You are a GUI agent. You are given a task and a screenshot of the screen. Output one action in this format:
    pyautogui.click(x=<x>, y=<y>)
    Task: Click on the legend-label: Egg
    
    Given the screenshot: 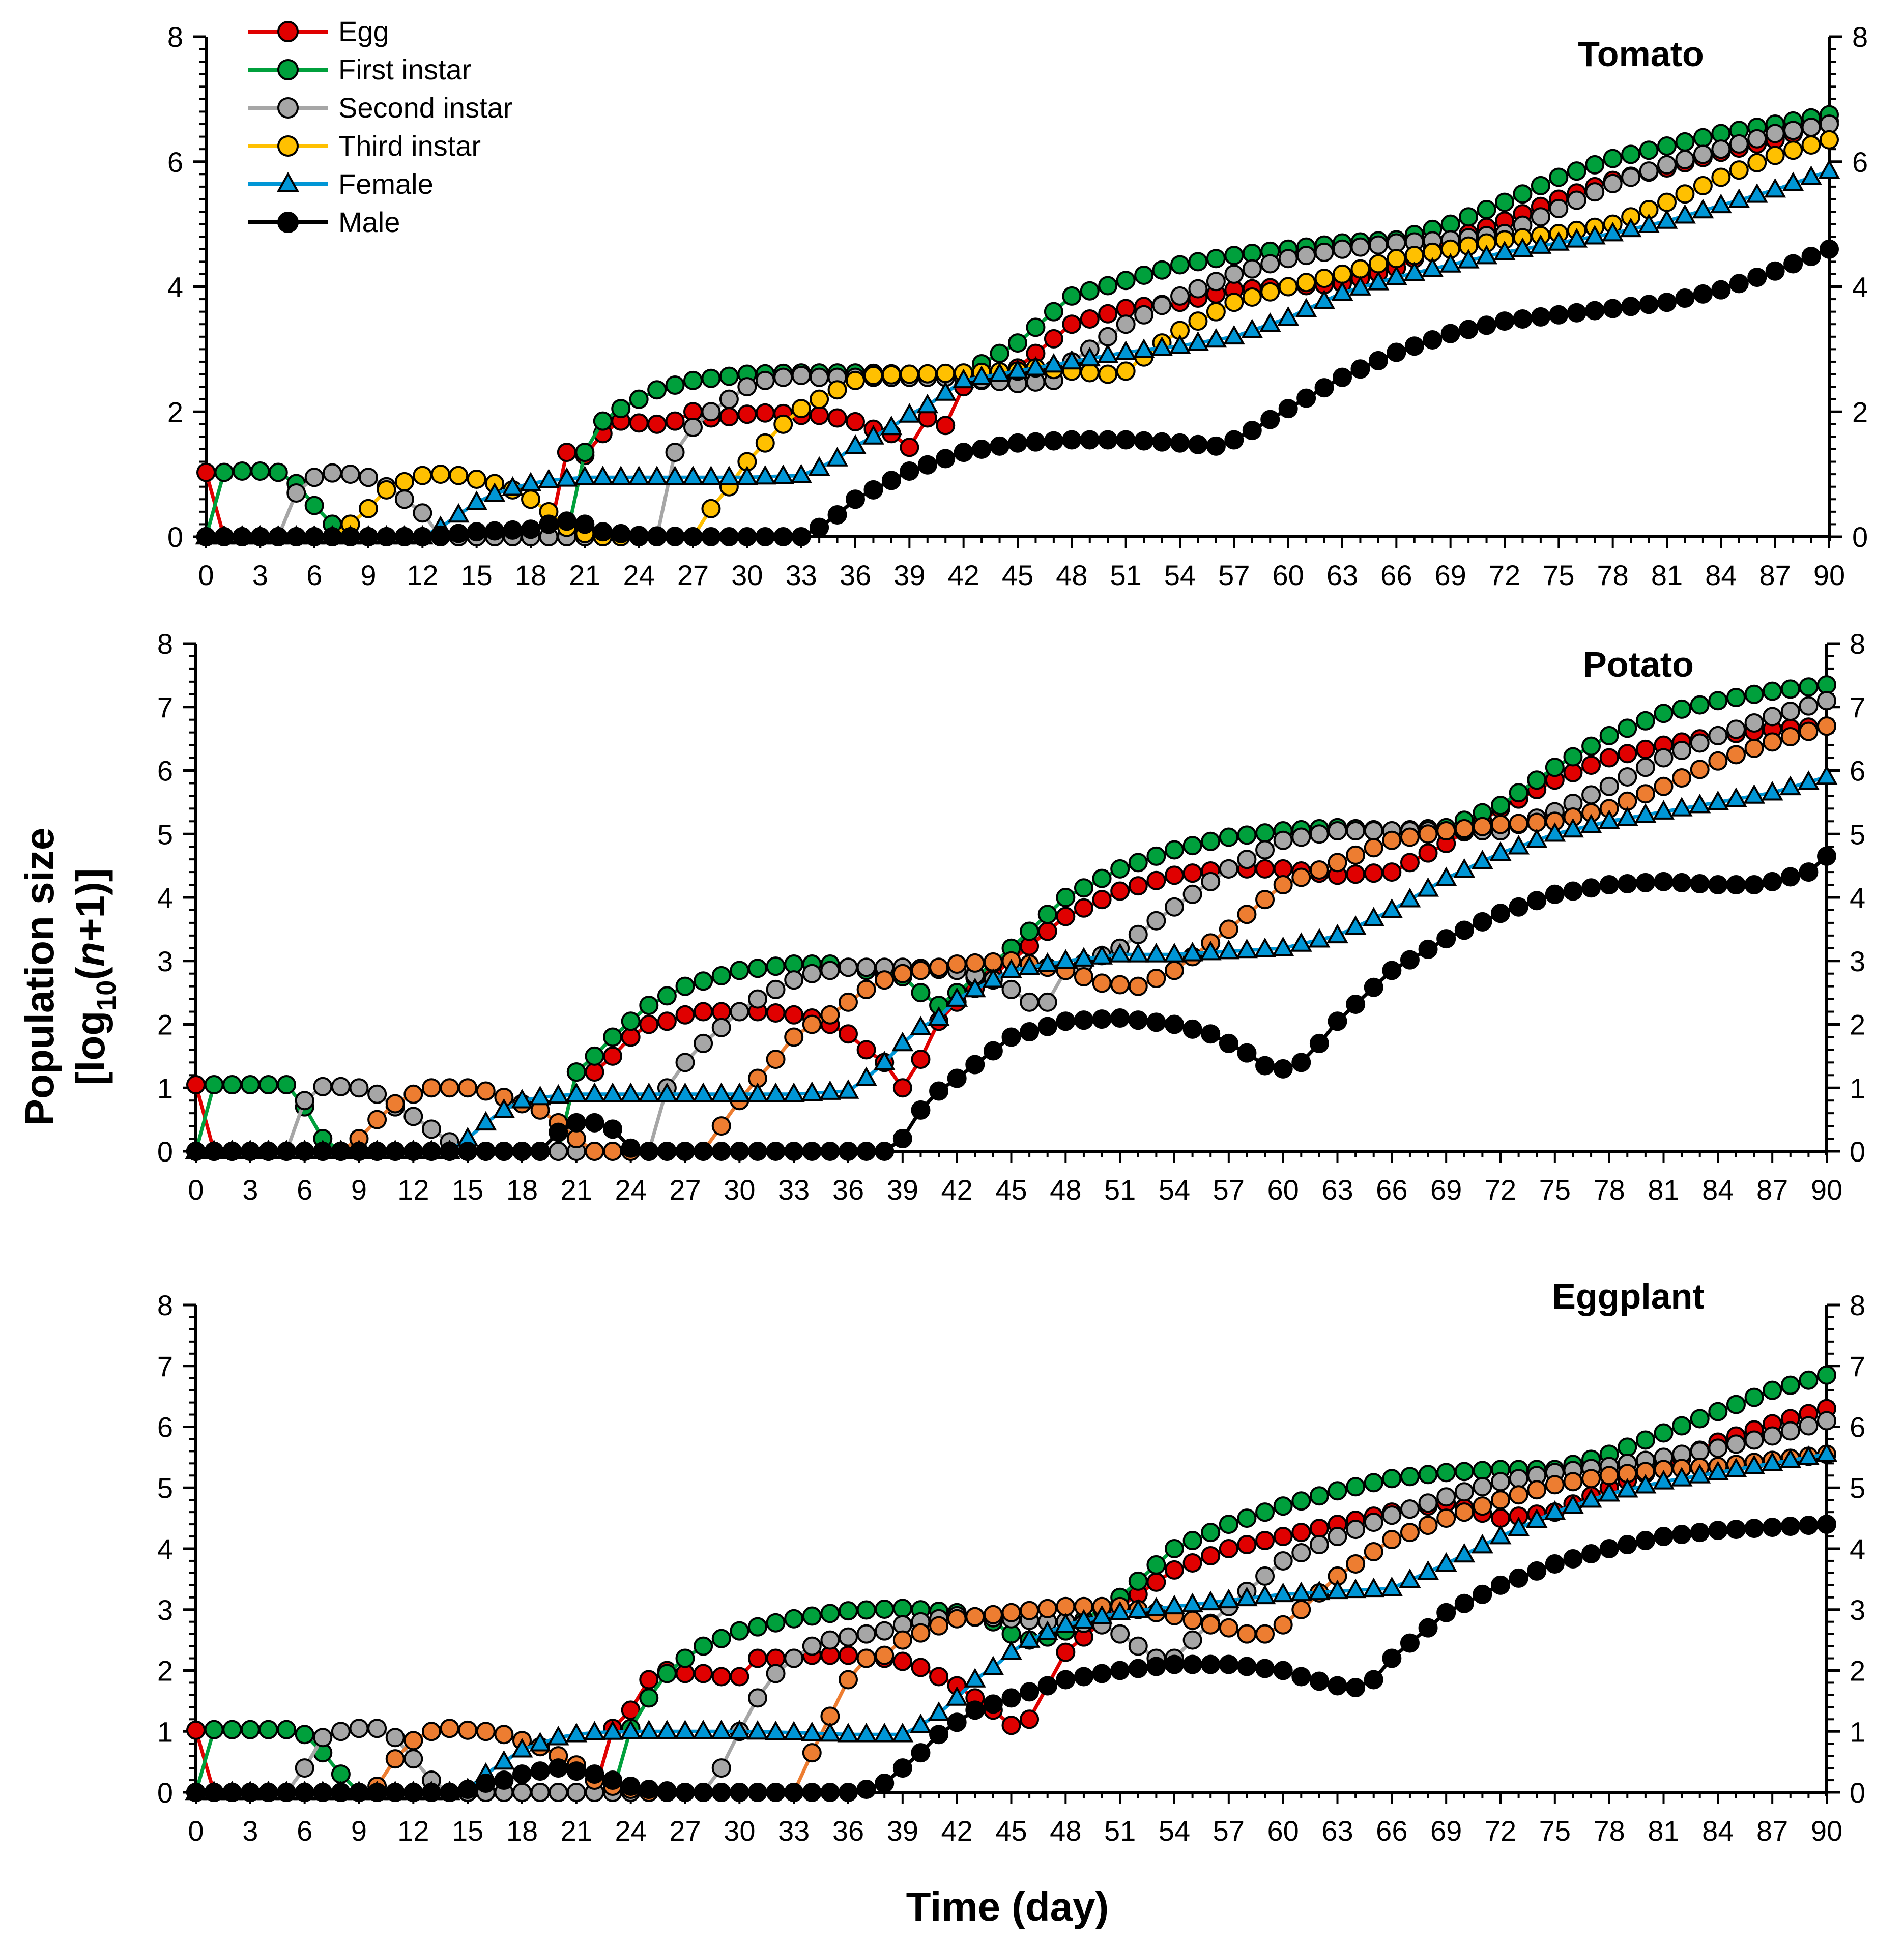 What is the action you would take?
    pyautogui.click(x=363, y=31)
    